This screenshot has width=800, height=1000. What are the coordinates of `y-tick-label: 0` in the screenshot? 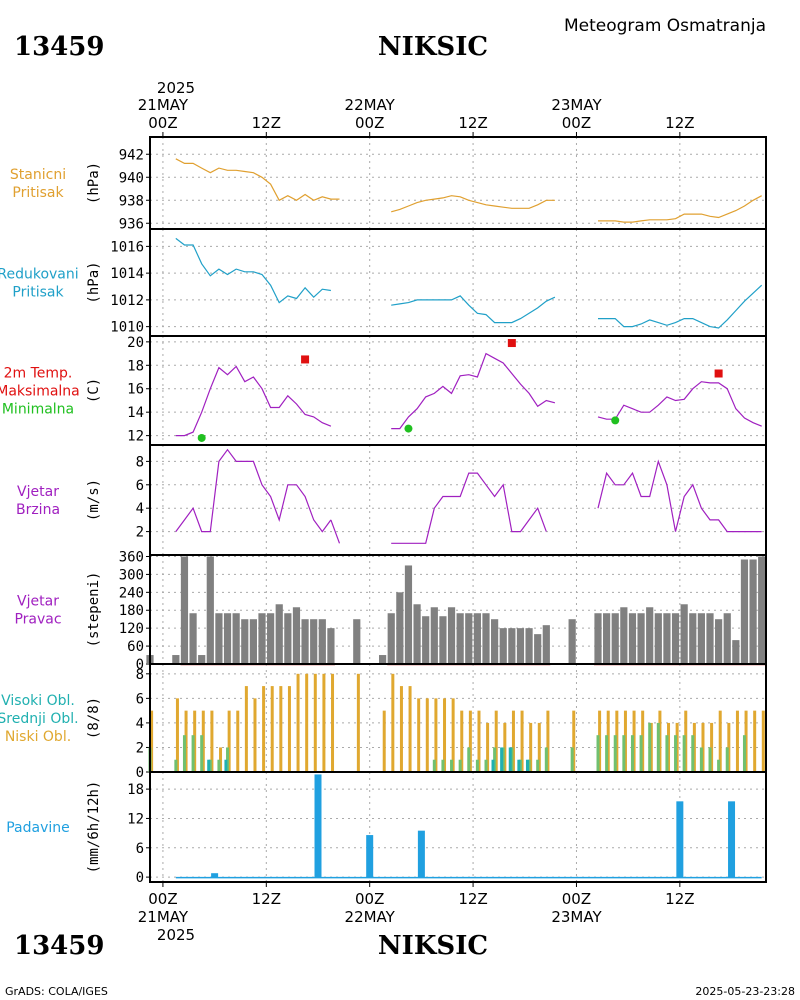 It's located at (140, 878).